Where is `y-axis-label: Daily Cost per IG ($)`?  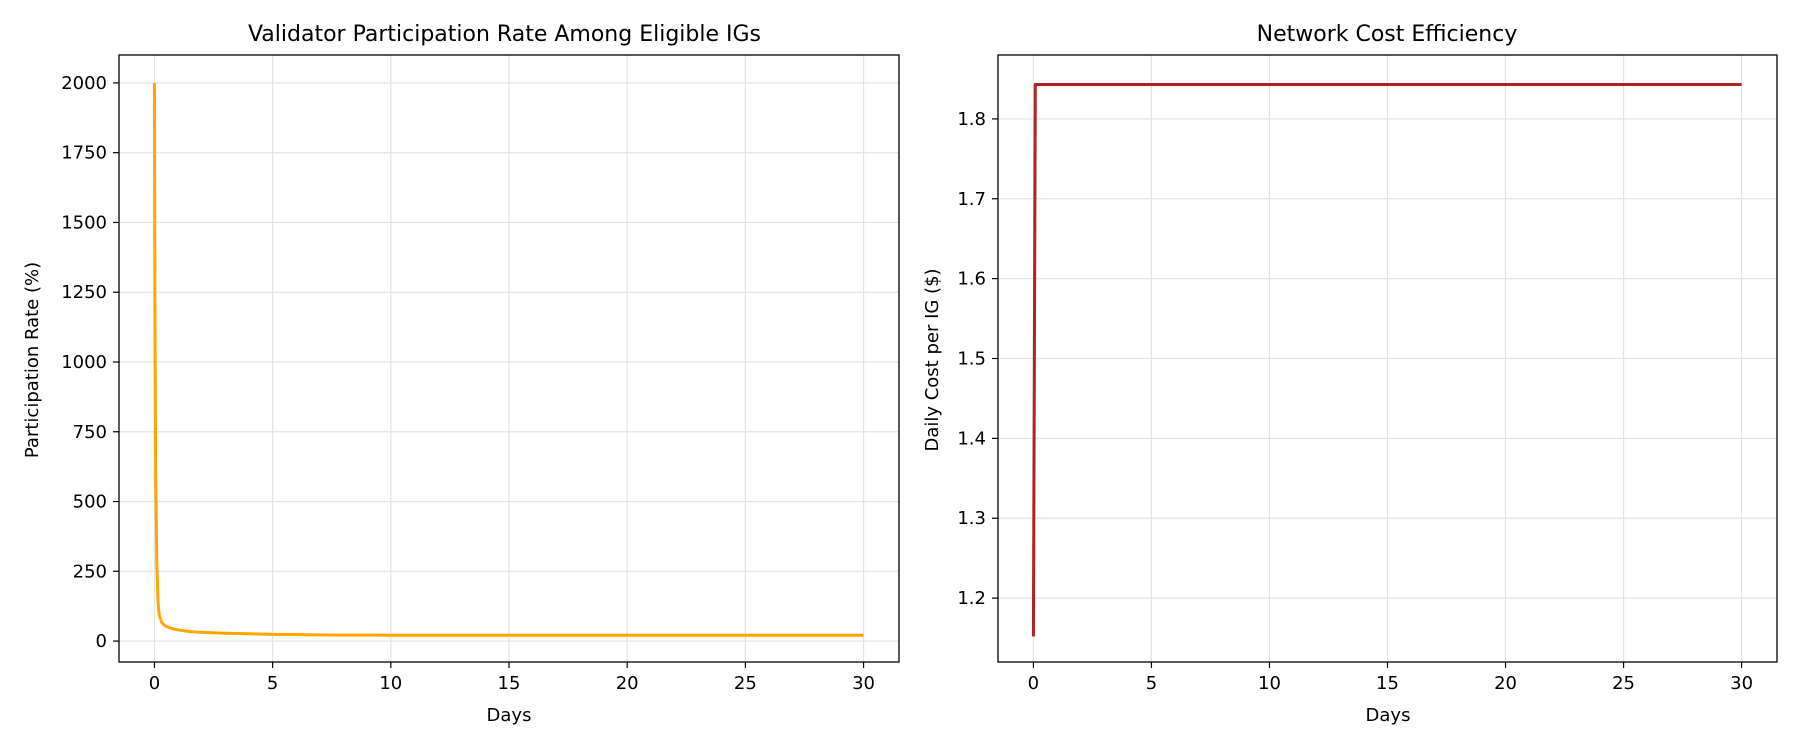 y-axis-label: Daily Cost per IG ($) is located at coordinates (932, 359).